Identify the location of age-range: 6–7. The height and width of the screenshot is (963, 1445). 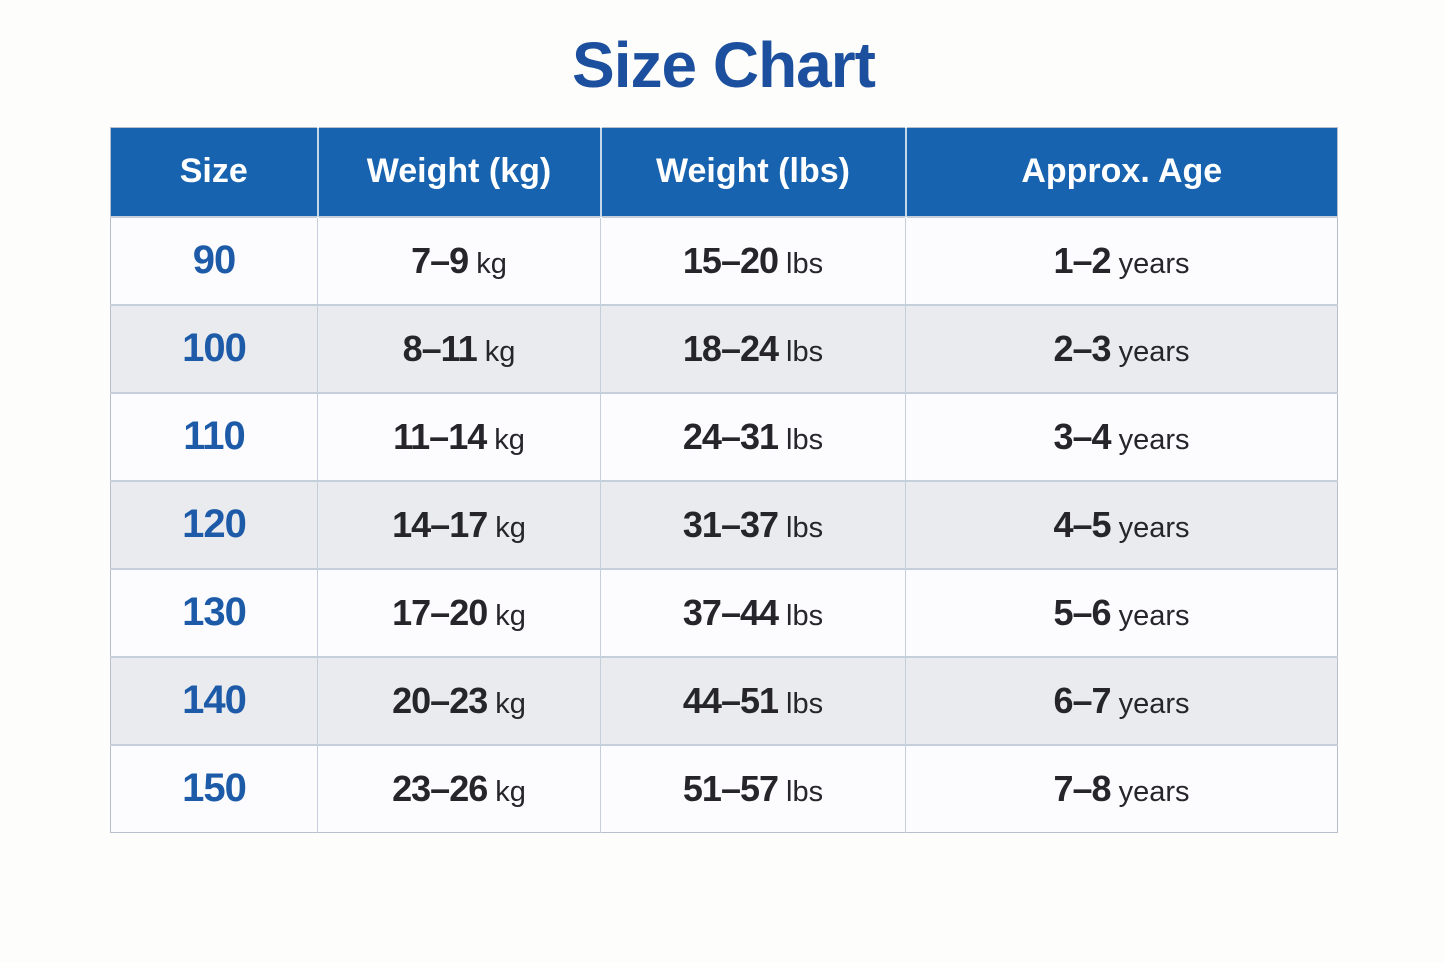
(1082, 700).